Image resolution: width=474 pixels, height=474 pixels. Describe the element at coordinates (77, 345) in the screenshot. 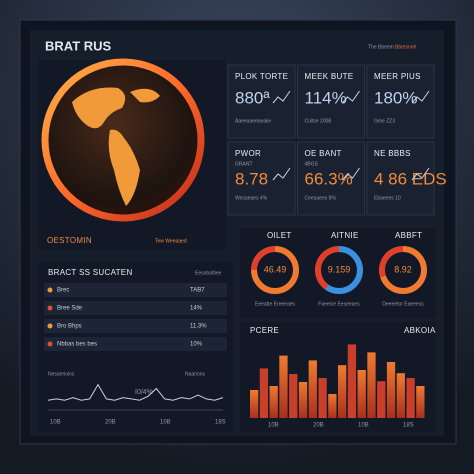

I see `row-label: Nbbas bes bes` at that location.